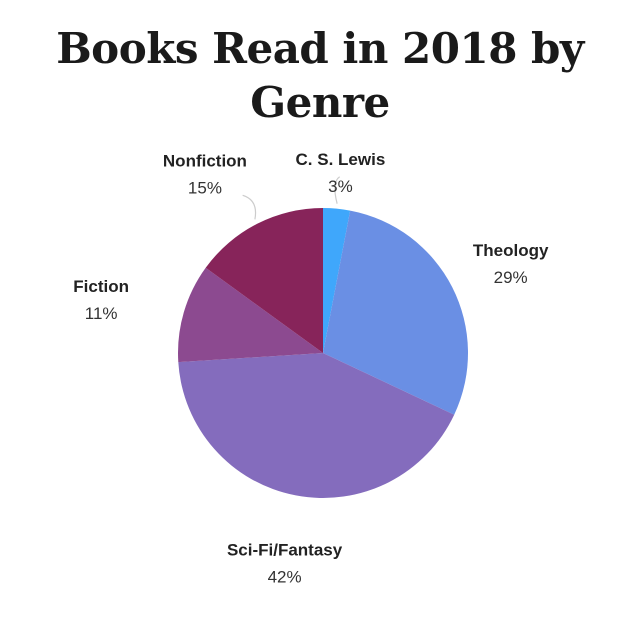 This screenshot has width=640, height=640. I want to click on pie-slice-sci-fi-fantasy, so click(316, 425).